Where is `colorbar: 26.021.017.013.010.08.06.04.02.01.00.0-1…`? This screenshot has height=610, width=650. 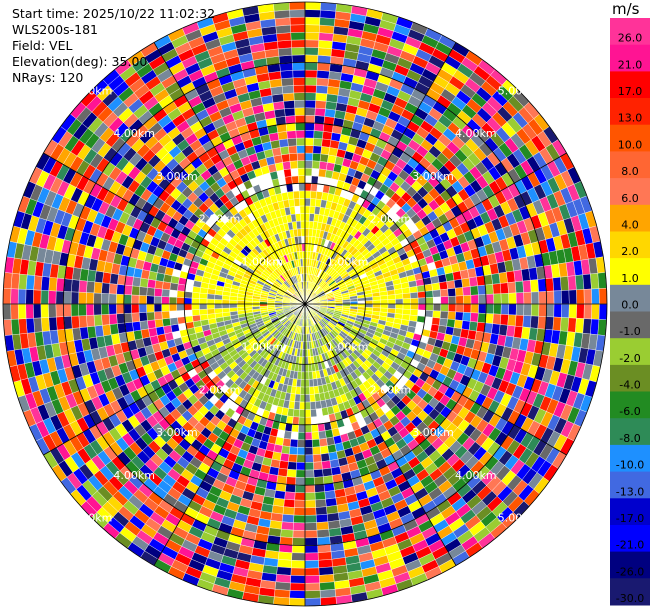 colorbar: 26.021.017.013.010.08.06.04.02.01.00.0-1… is located at coordinates (630, 312).